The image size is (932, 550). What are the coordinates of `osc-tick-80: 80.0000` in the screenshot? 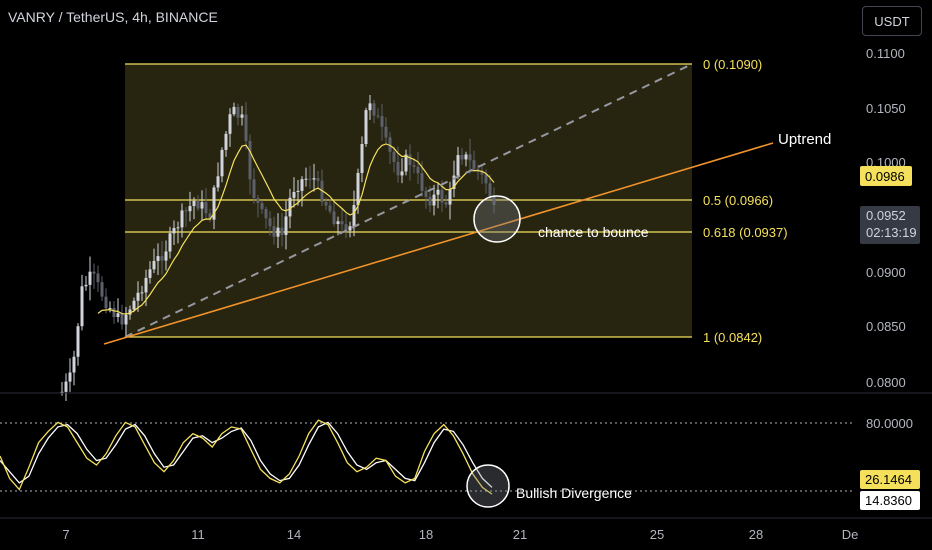 It's located at (889, 423).